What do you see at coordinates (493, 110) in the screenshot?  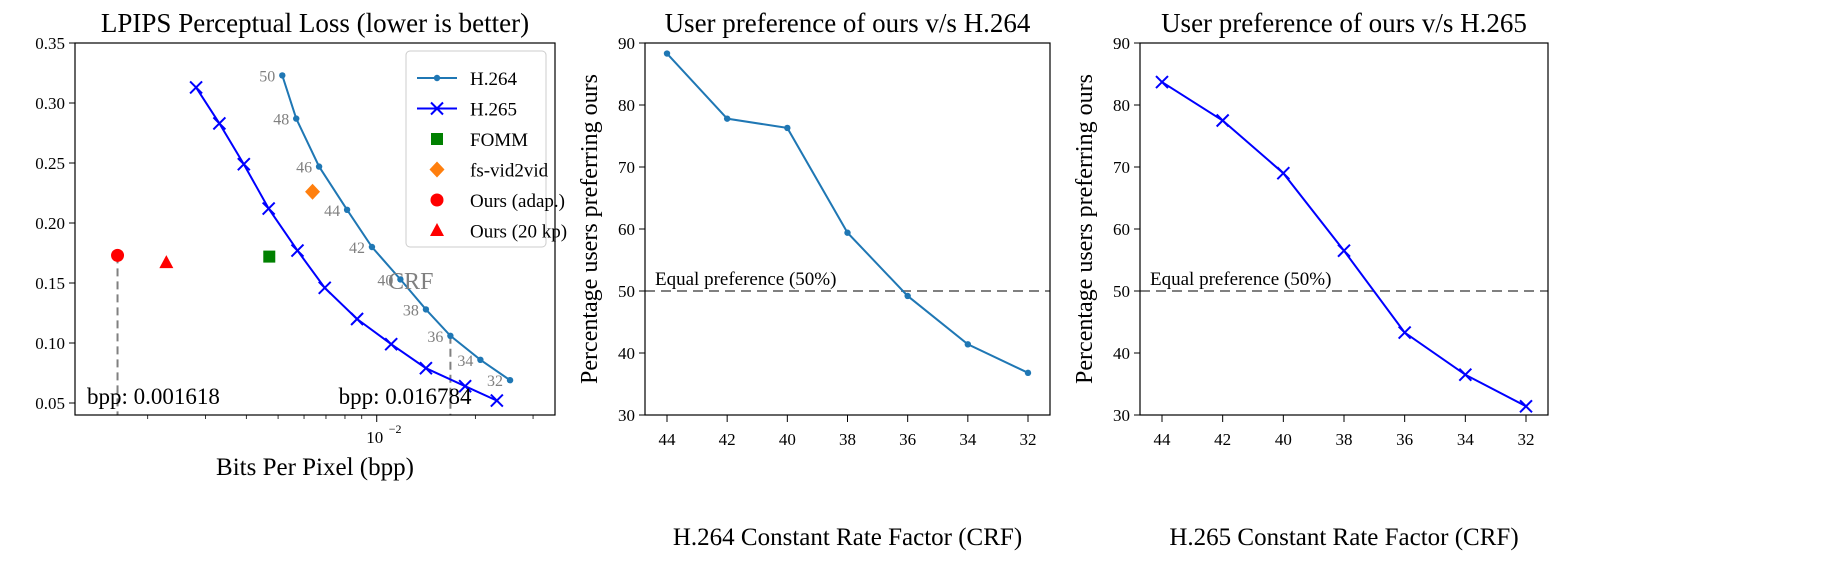 I see `legend-label: H.265` at bounding box center [493, 110].